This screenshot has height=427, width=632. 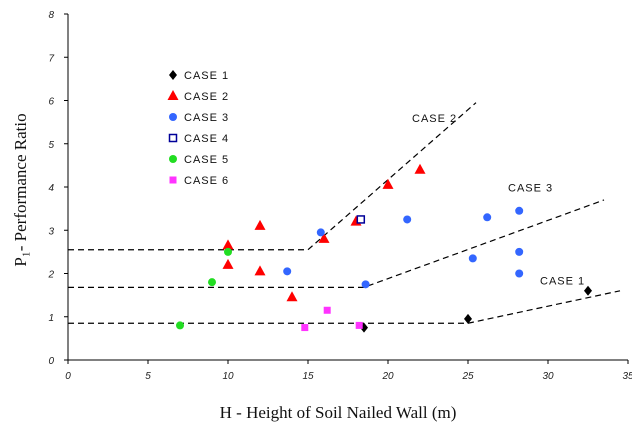 What do you see at coordinates (50, 275) in the screenshot?
I see `y-tick-label: 2` at bounding box center [50, 275].